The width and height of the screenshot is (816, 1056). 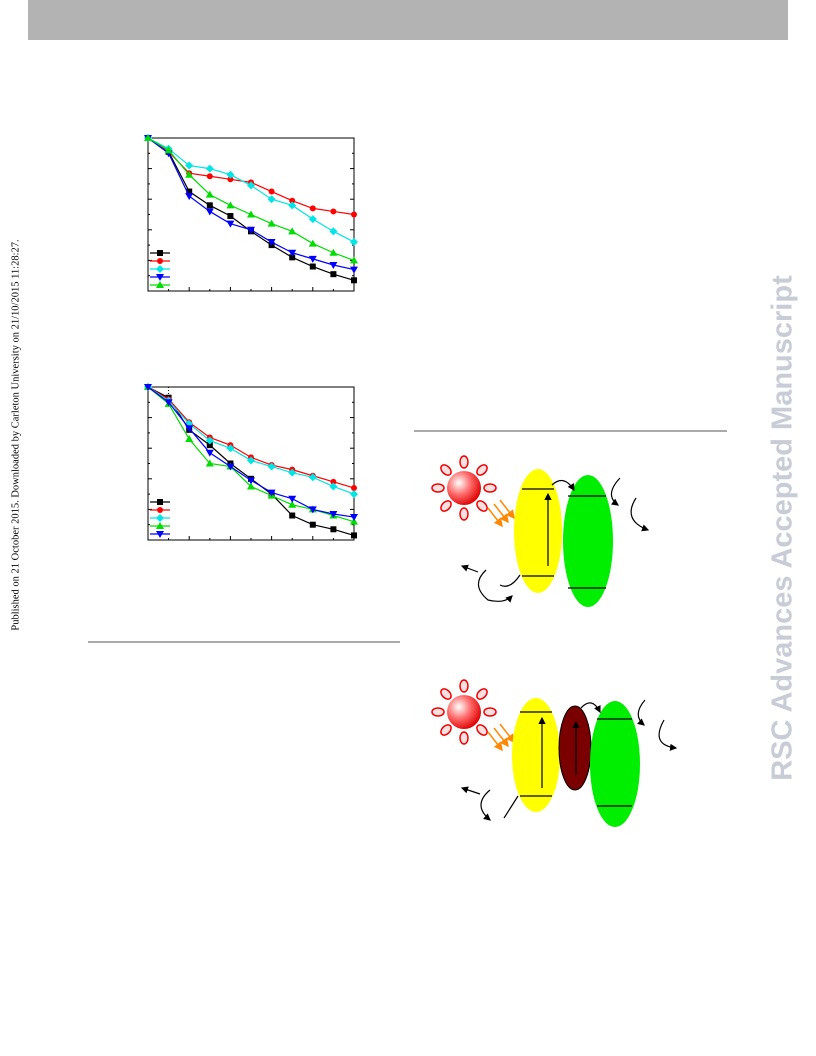 What do you see at coordinates (783, 528) in the screenshot?
I see `watermark: RSC Advances Accepted Manuscript` at bounding box center [783, 528].